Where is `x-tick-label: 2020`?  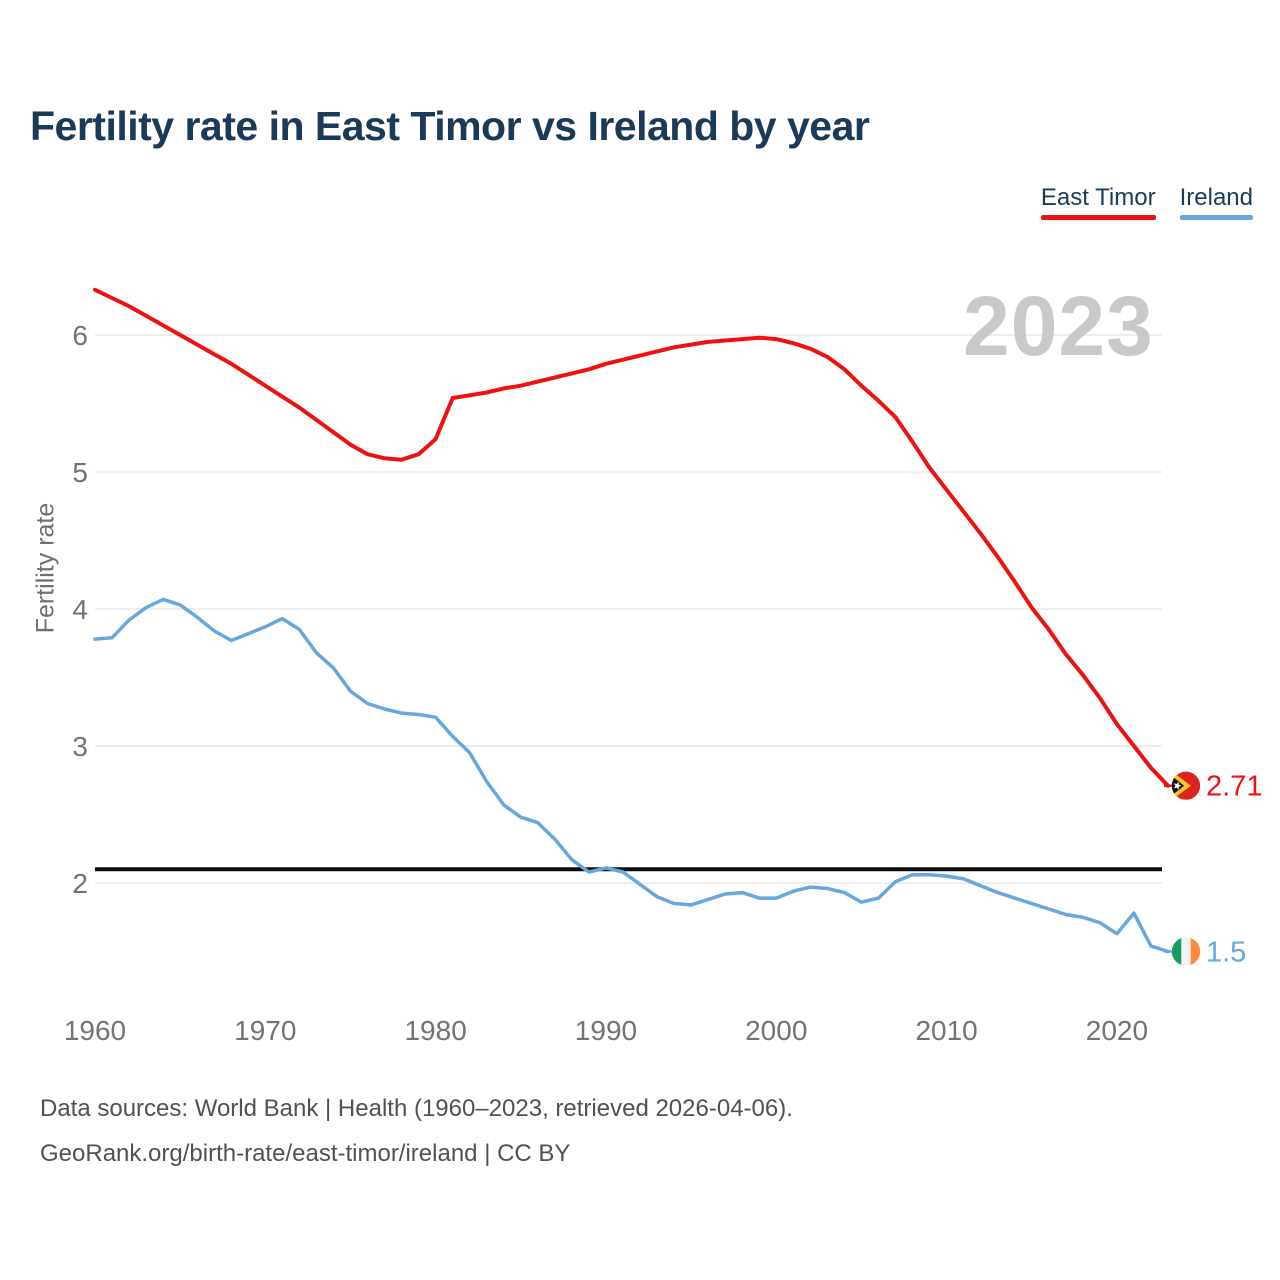 x-tick-label: 2020 is located at coordinates (1117, 1030).